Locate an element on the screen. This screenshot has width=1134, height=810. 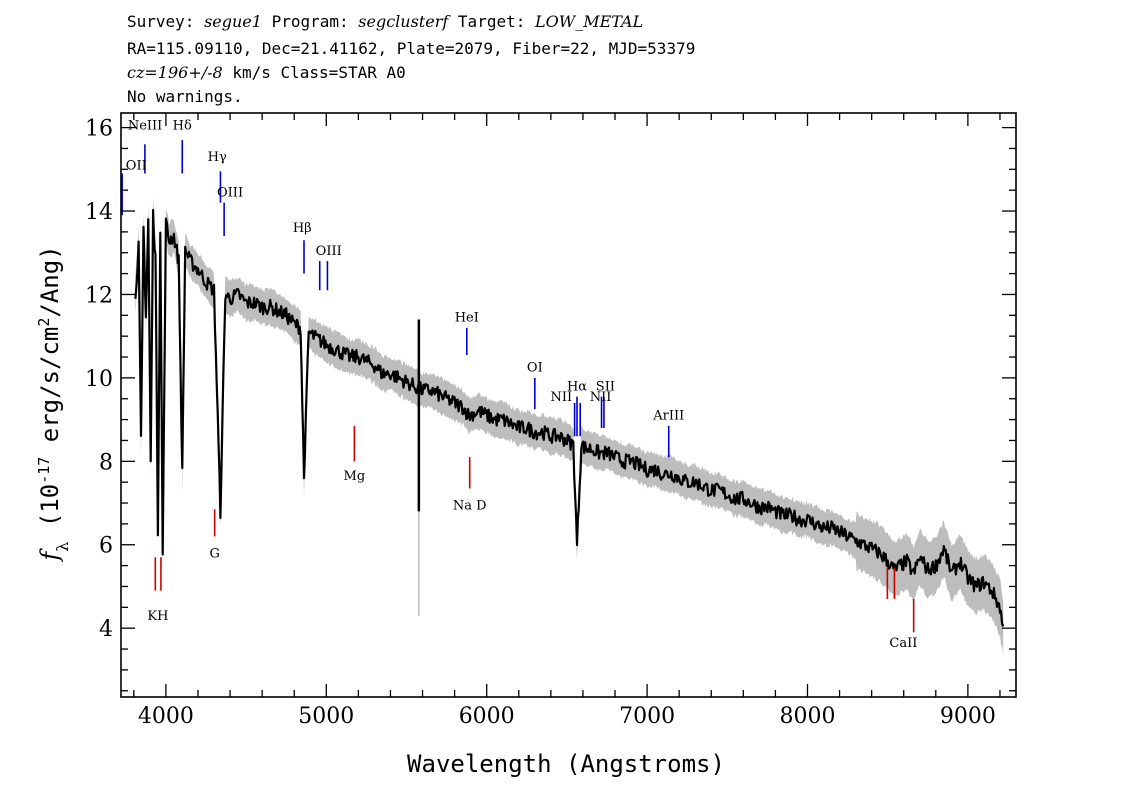
line-label: CaII is located at coordinates (903, 643).